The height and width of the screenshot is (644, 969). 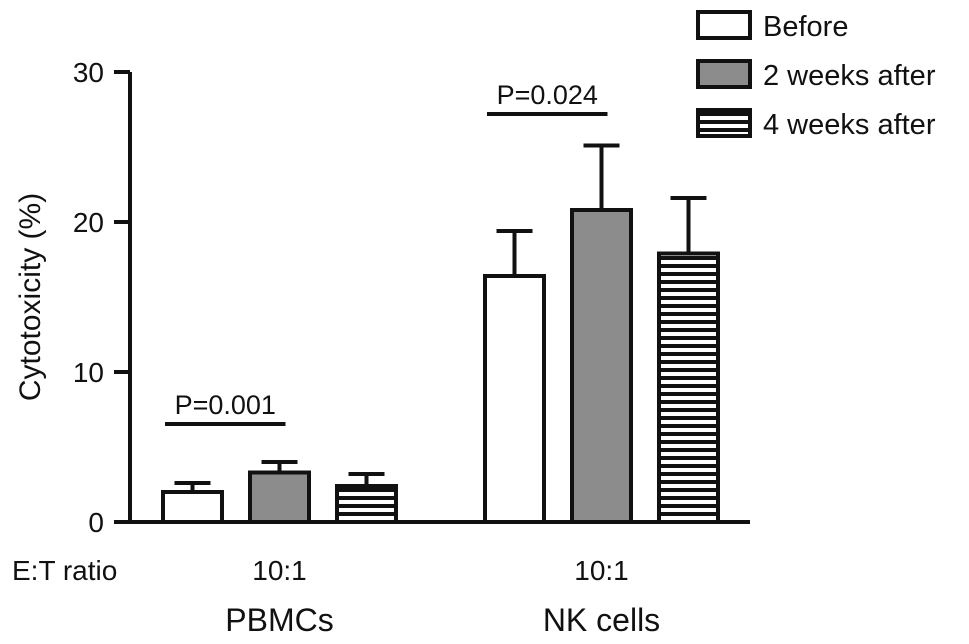 I want to click on group-label: NK cells, so click(x=601, y=620).